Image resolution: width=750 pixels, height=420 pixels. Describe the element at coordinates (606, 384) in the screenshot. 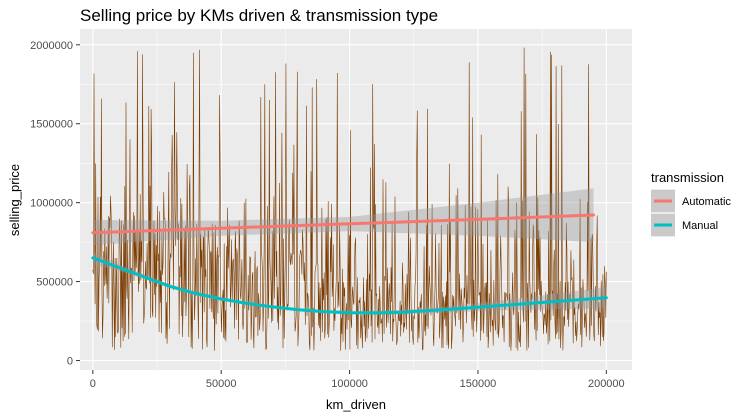

I see `x-tick-label-4: 200000` at that location.